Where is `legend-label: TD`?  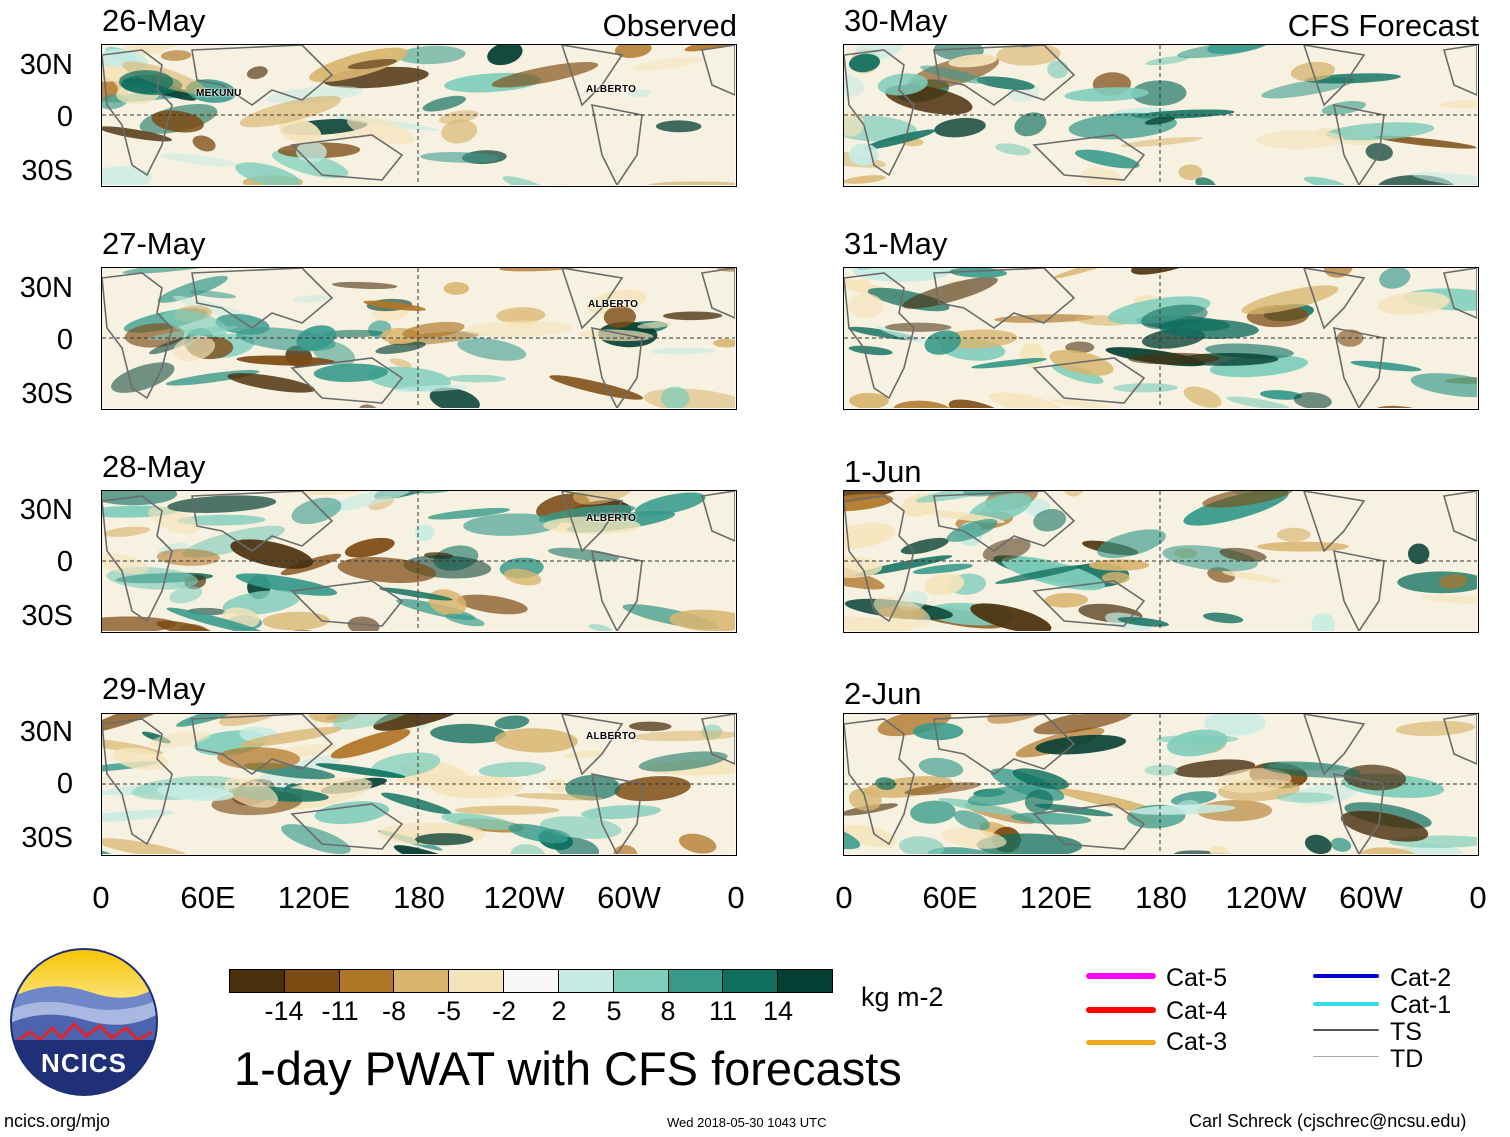
legend-label: TD is located at coordinates (1407, 1059).